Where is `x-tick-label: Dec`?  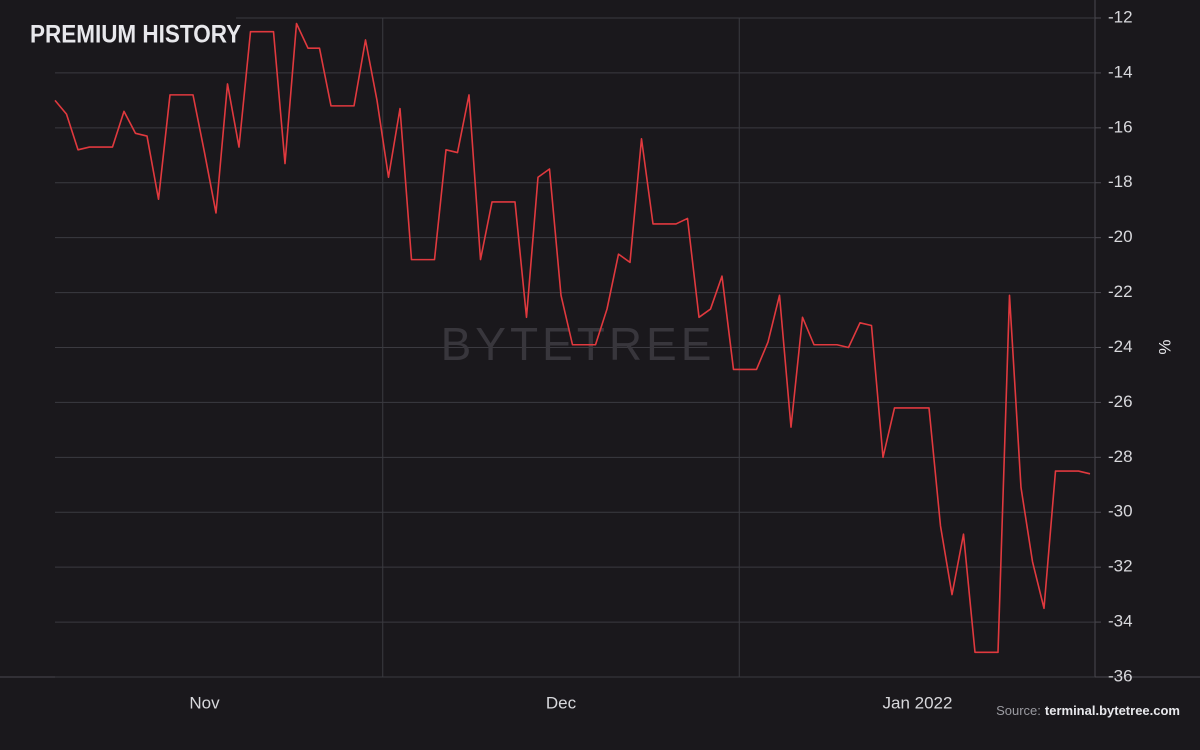
x-tick-label: Dec is located at coordinates (561, 702).